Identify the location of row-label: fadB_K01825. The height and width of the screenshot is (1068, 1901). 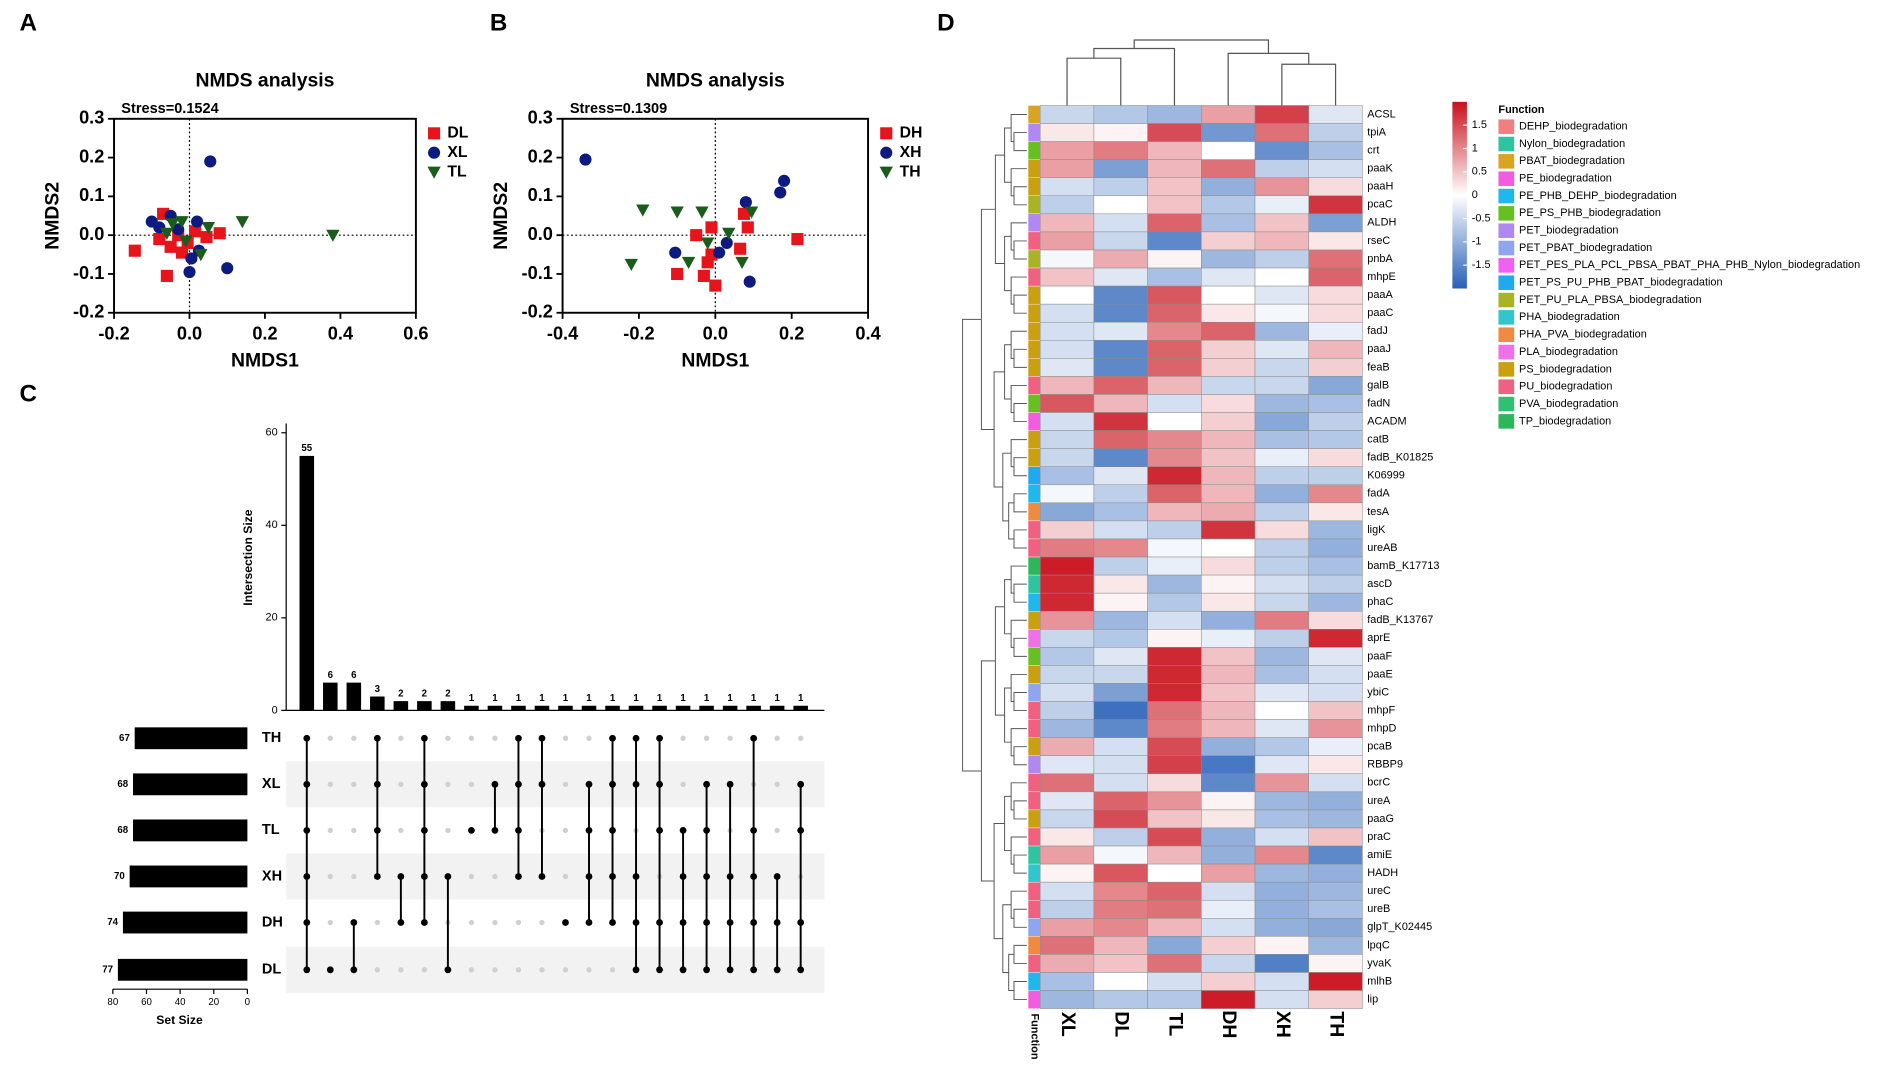
(1400, 458).